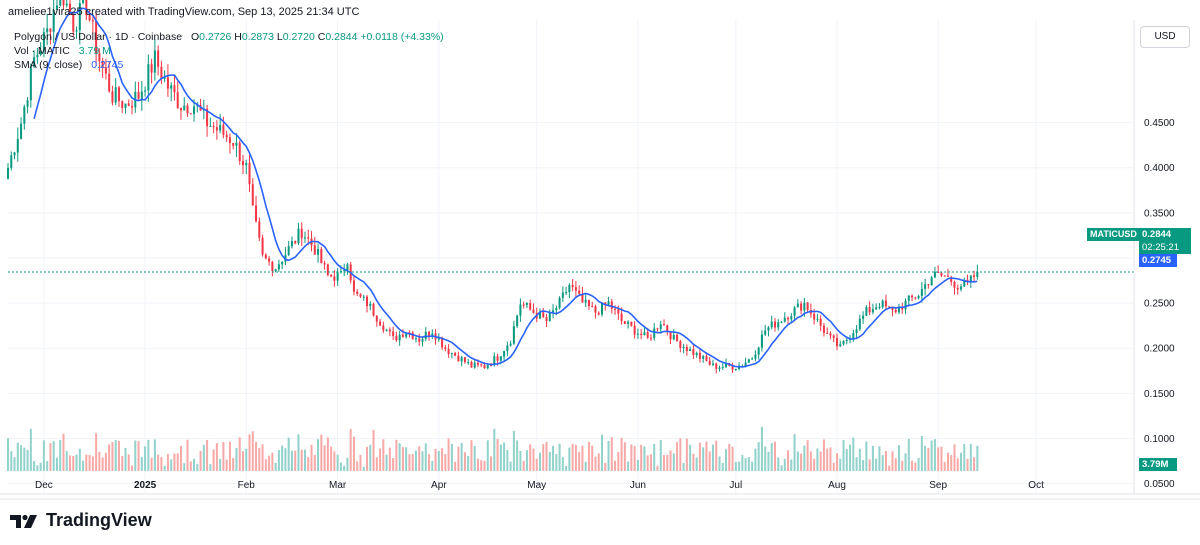  What do you see at coordinates (81, 520) in the screenshot?
I see `tradingview-logo: TradingView` at bounding box center [81, 520].